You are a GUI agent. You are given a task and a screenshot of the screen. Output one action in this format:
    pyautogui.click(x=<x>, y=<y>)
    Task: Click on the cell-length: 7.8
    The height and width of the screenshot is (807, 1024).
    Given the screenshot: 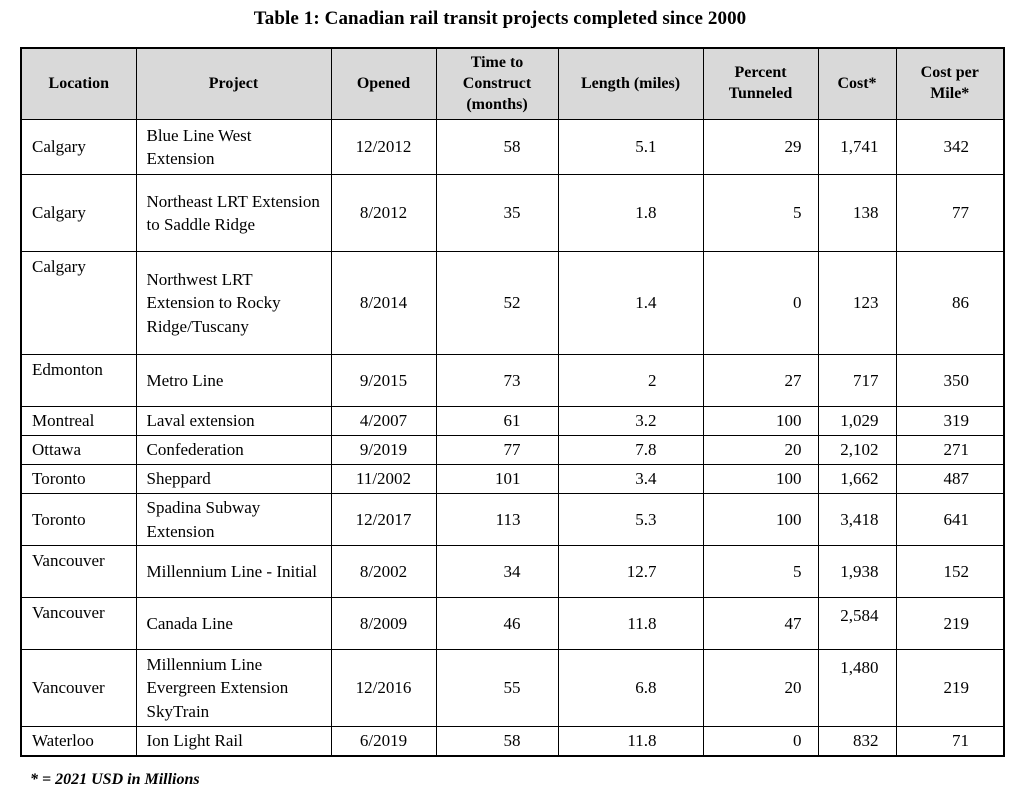 What is the action you would take?
    pyautogui.click(x=630, y=450)
    